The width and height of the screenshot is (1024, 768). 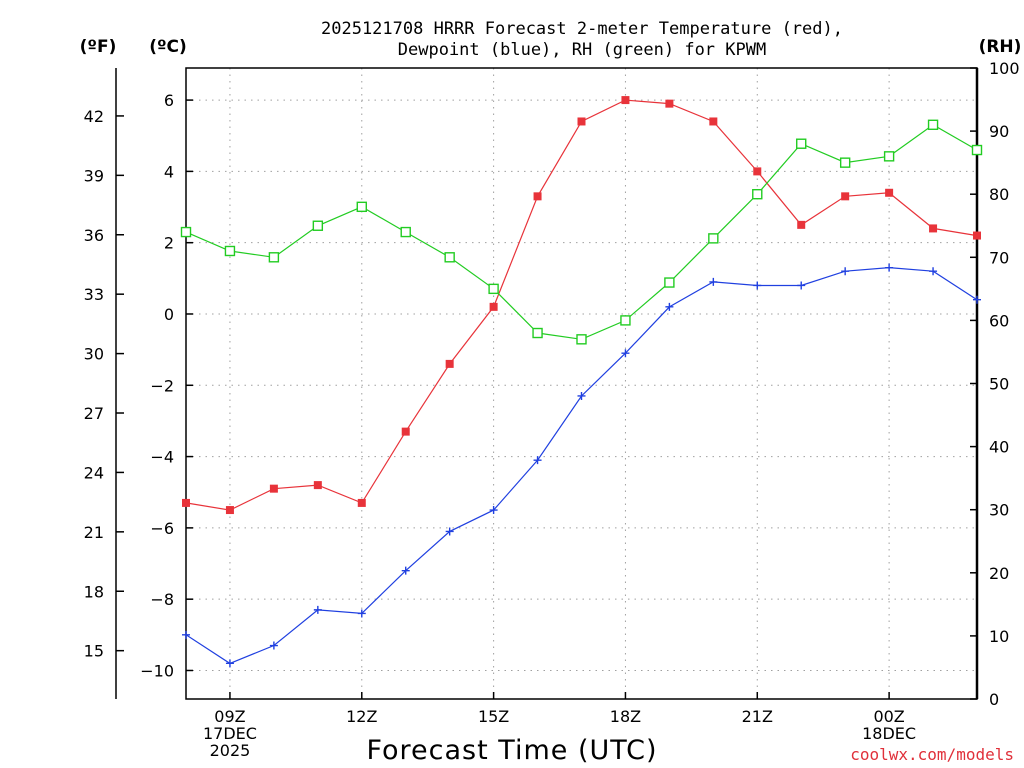 What do you see at coordinates (94, 294) in the screenshot?
I see `fahrenheit-tick-label: 33` at bounding box center [94, 294].